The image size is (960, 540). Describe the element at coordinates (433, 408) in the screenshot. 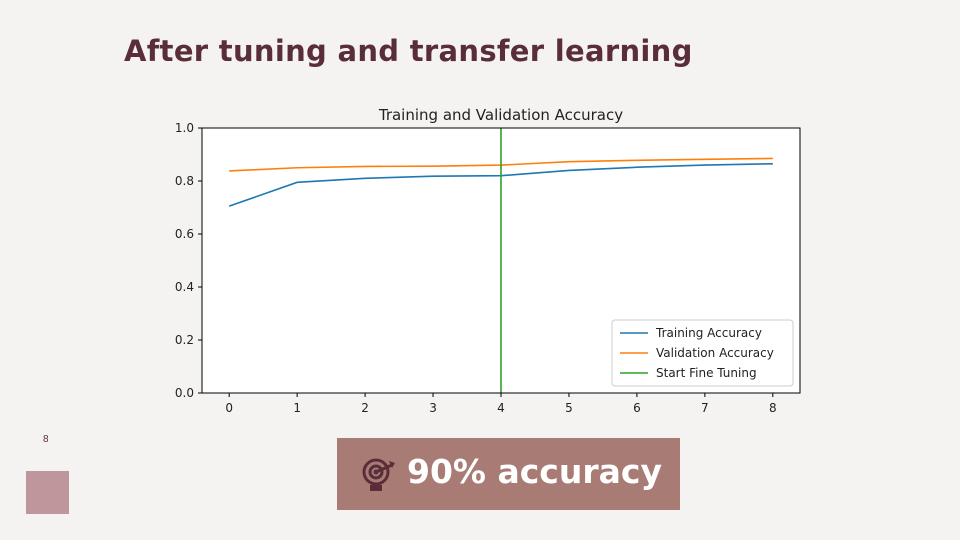

I see `x-tick-label: 3` at that location.